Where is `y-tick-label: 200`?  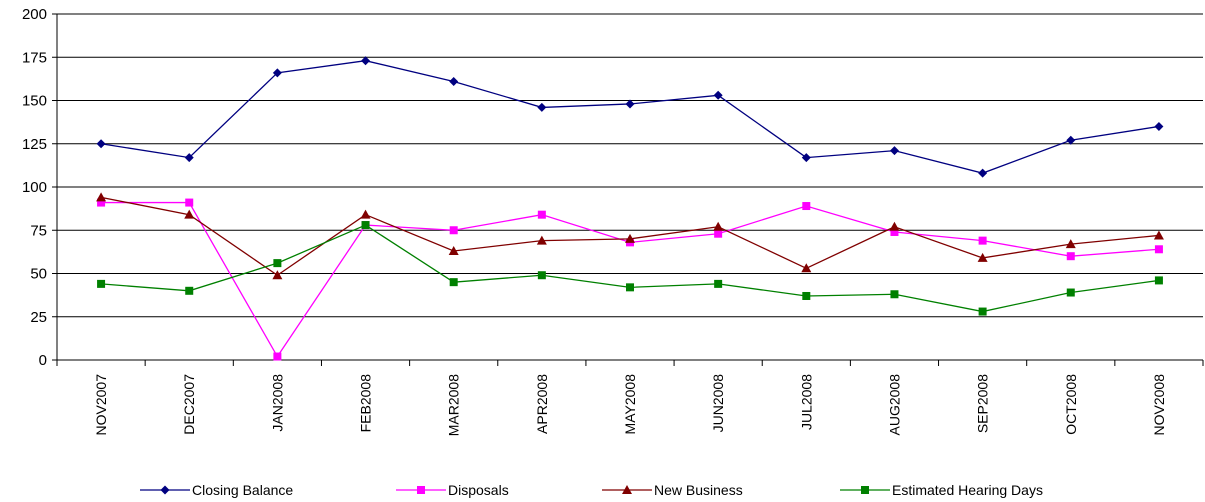
y-tick-label: 200 is located at coordinates (34, 14).